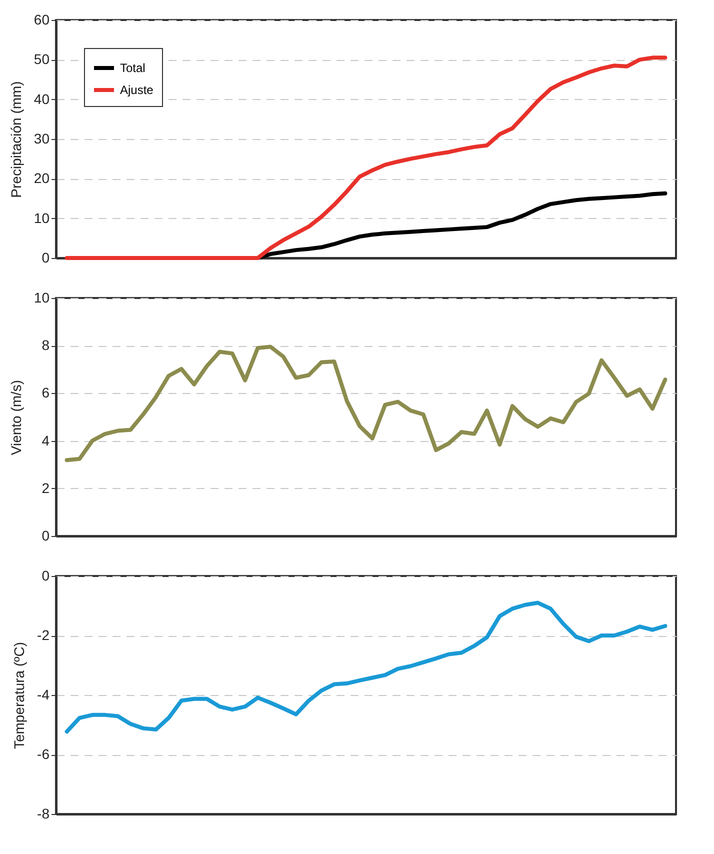 This screenshot has height=854, width=714. What do you see at coordinates (42, 59) in the screenshot?
I see `y-tick-label: 50` at bounding box center [42, 59].